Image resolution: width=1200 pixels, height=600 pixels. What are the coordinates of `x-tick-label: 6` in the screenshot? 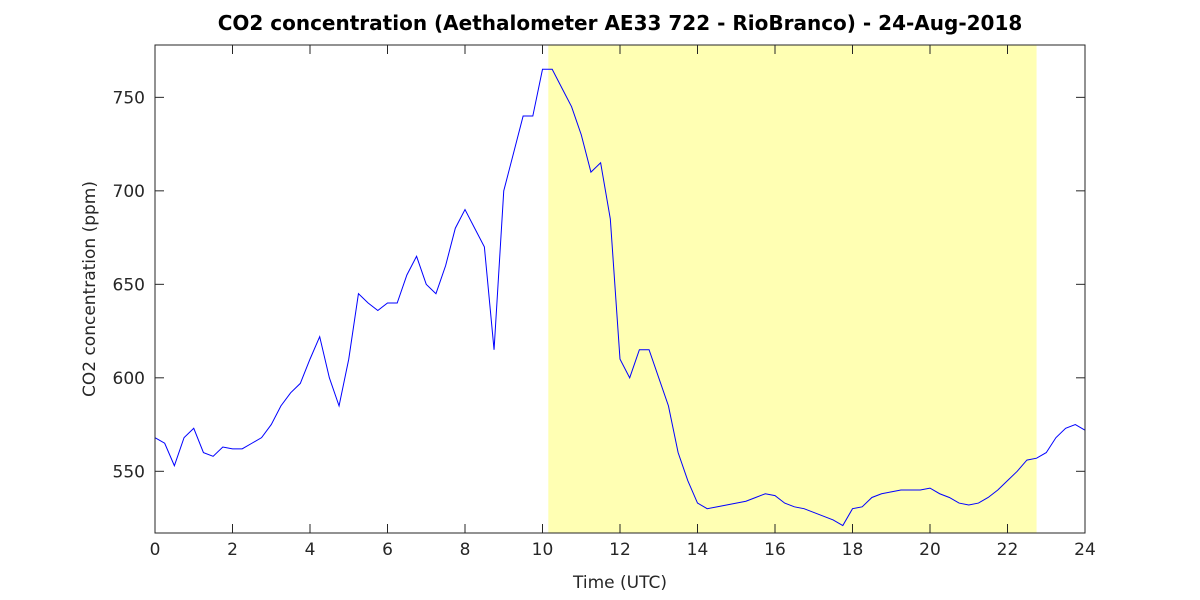 It's located at (387, 550).